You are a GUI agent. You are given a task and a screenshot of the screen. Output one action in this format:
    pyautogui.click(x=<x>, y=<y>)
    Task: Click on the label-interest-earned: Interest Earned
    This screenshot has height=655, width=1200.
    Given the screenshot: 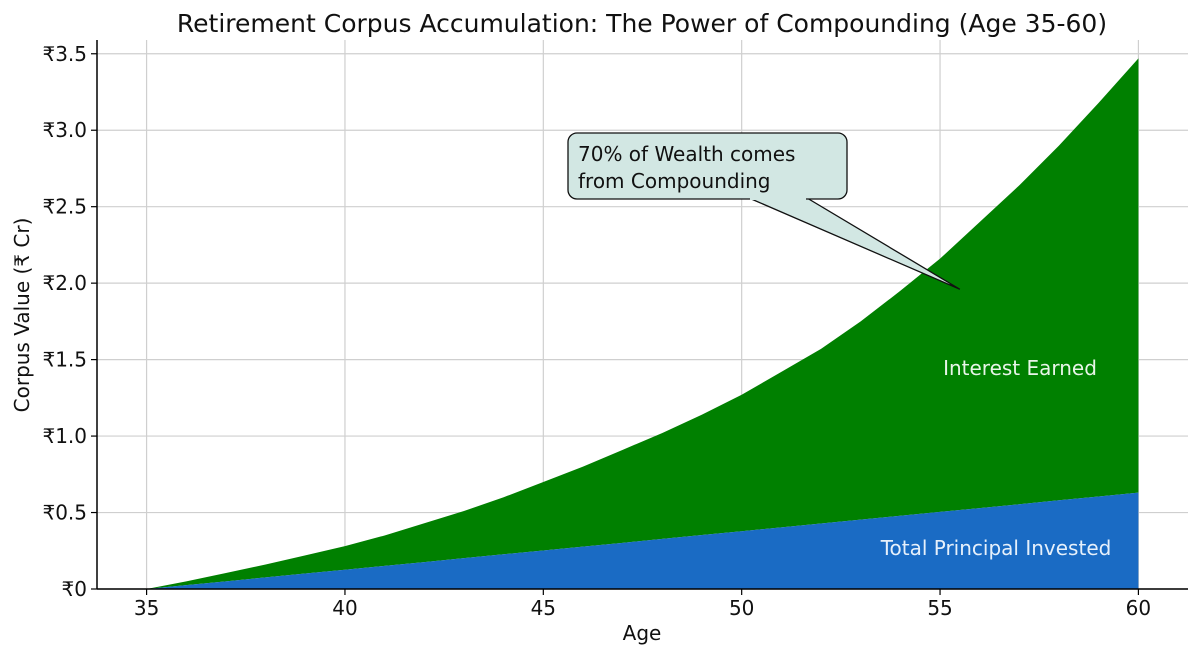 What is the action you would take?
    pyautogui.click(x=1020, y=368)
    